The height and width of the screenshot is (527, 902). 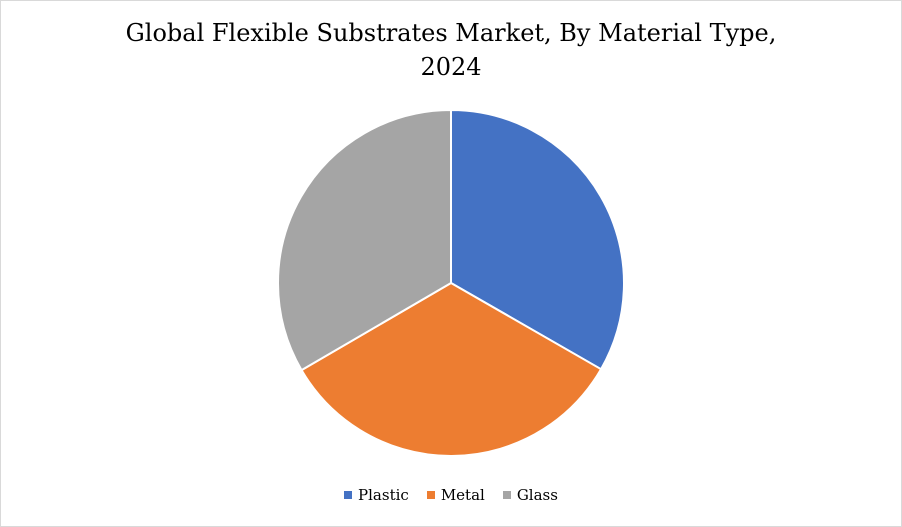 I want to click on pie-slice-metal, so click(x=451, y=369).